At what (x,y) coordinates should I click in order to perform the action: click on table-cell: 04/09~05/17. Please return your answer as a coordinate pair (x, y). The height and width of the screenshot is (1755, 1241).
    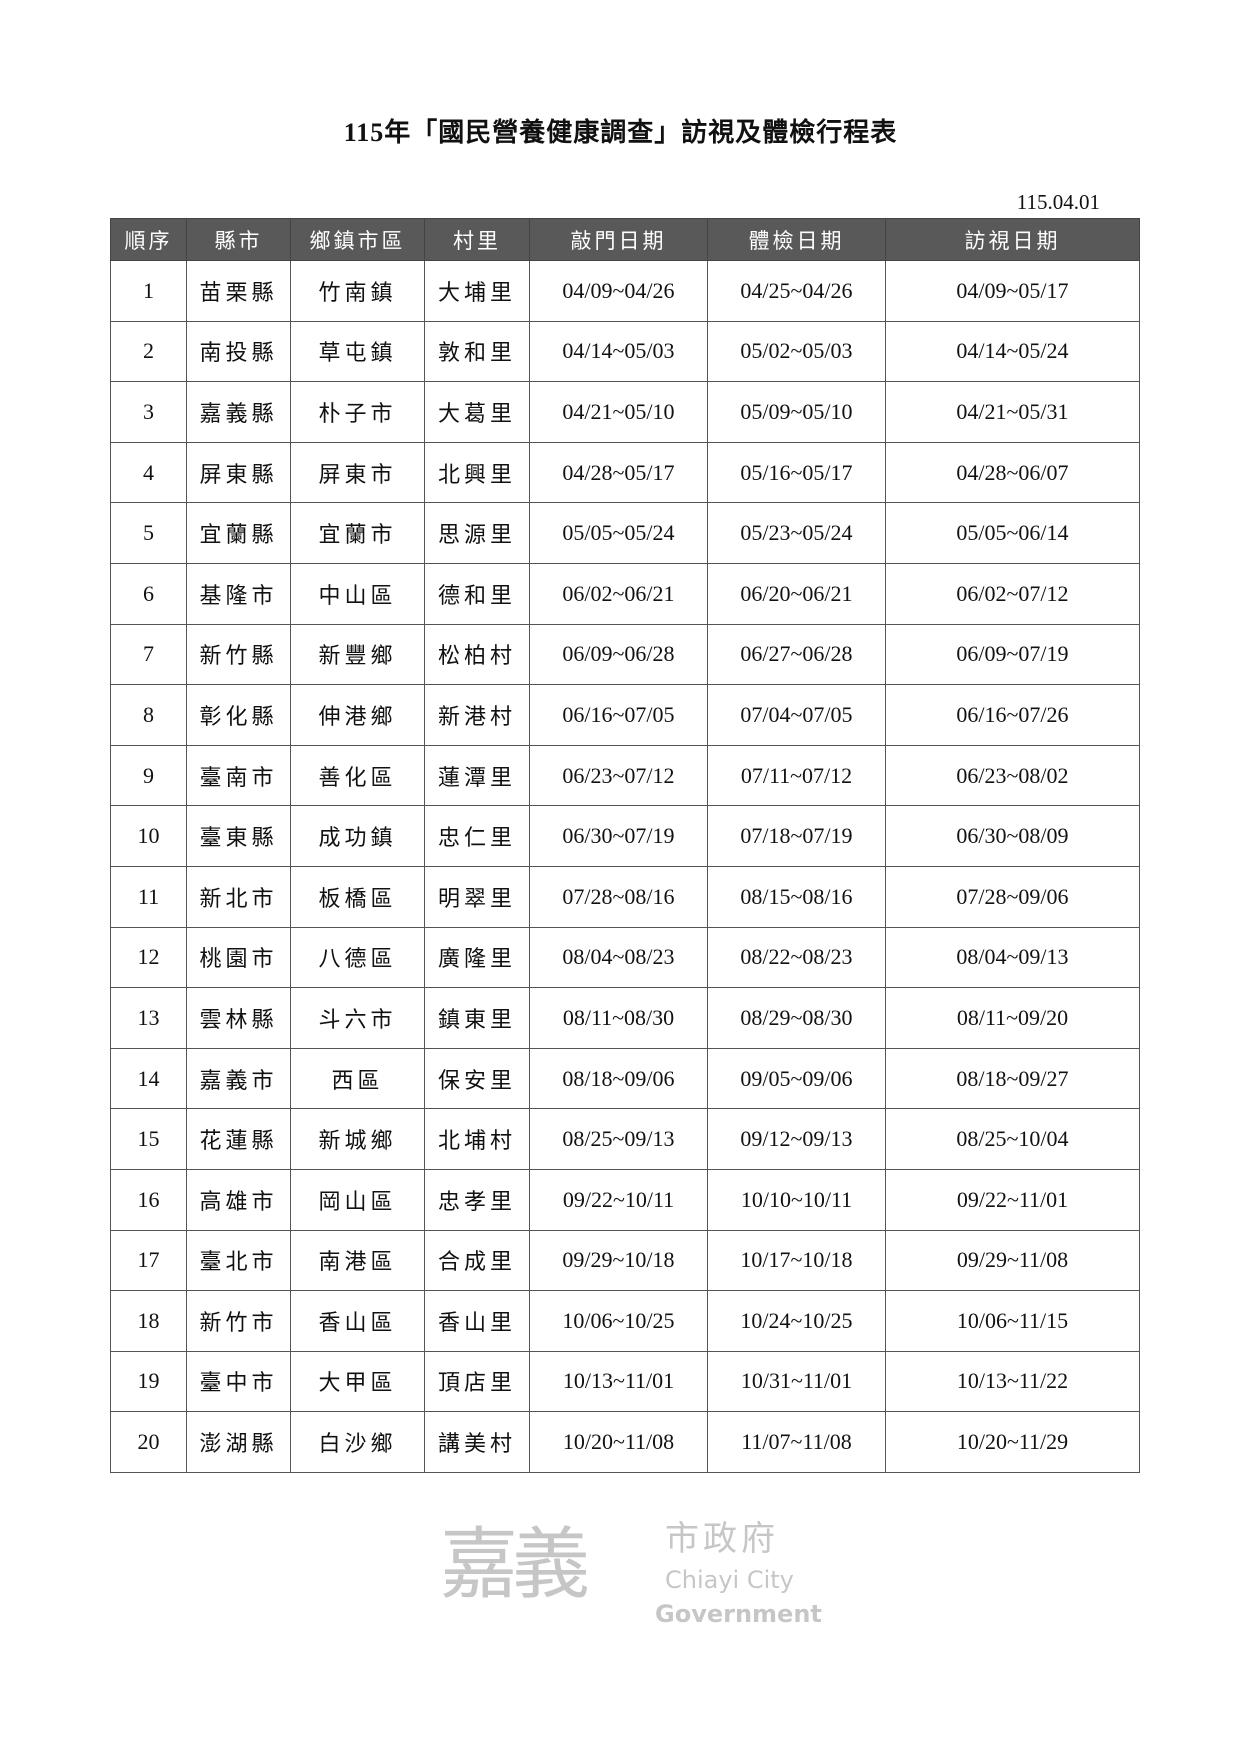
    Looking at the image, I should click on (1012, 291).